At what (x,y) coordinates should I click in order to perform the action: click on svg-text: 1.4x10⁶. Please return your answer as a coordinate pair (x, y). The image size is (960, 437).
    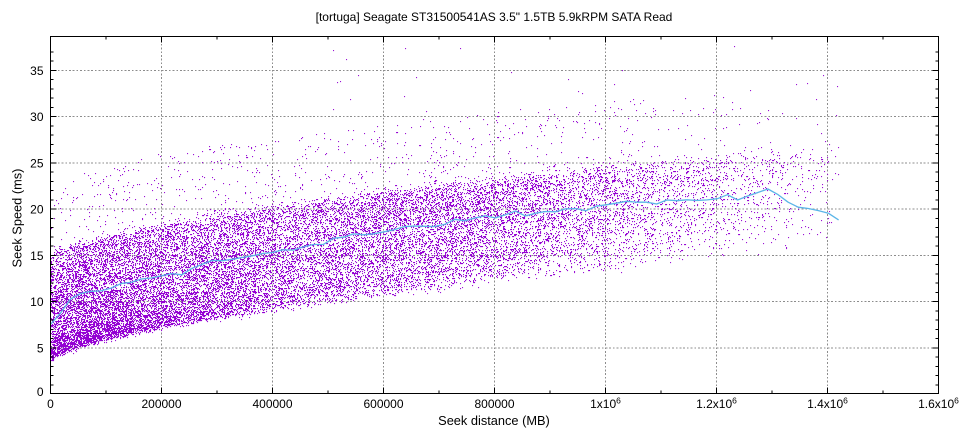
    Looking at the image, I should click on (827, 404).